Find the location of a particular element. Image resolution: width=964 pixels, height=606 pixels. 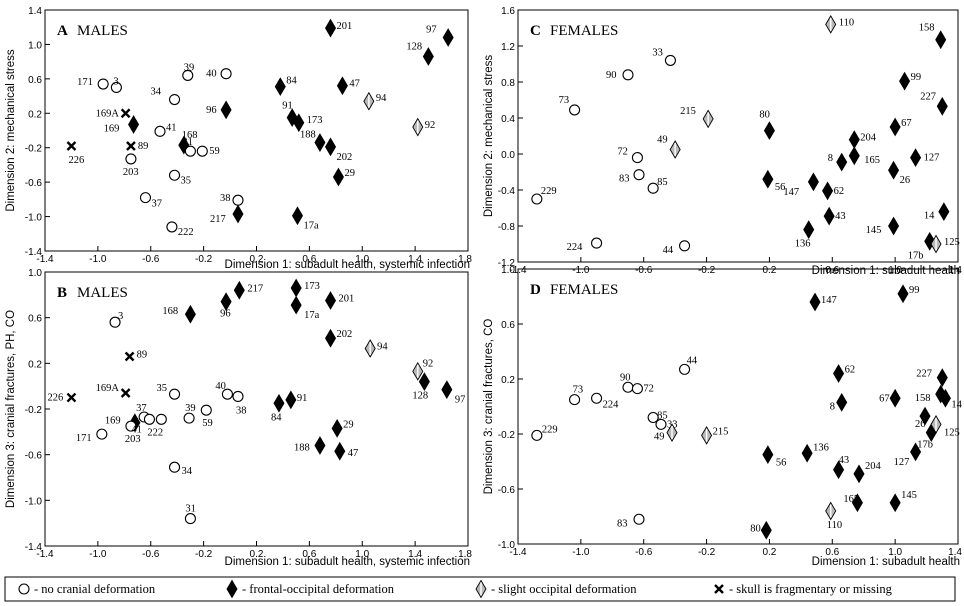

point-label-169A: 169A is located at coordinates (108, 388).